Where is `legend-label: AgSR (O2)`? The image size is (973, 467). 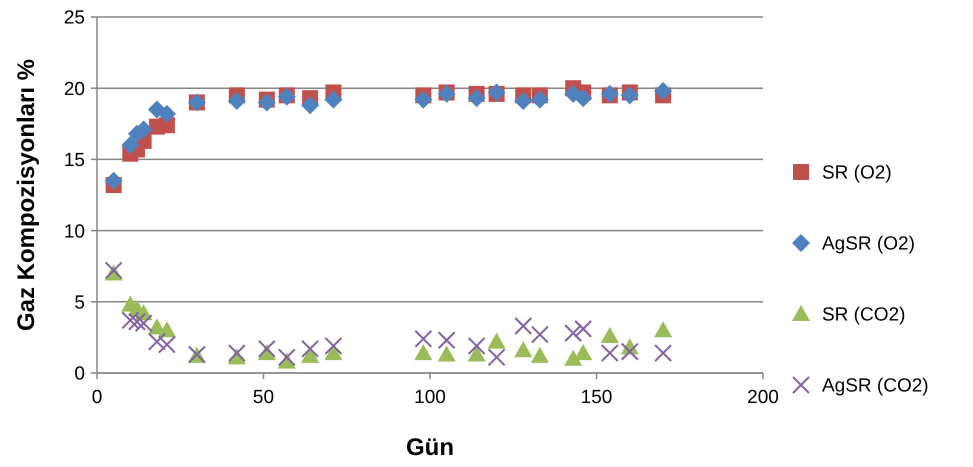
legend-label: AgSR (O2) is located at coordinates (868, 244).